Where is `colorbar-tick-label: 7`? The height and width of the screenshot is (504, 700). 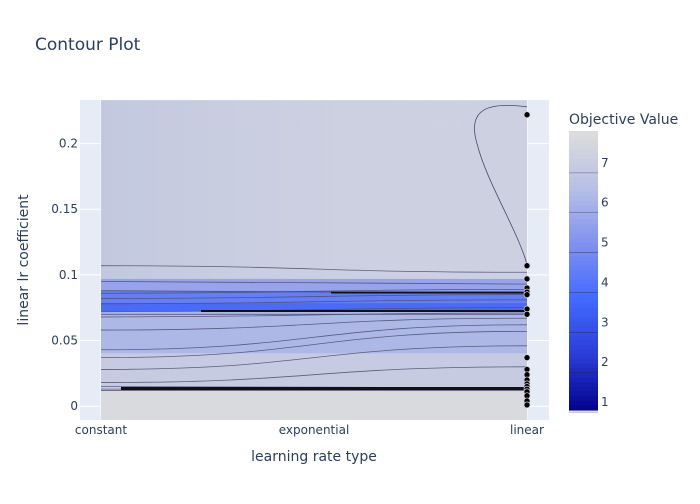
colorbar-tick-label: 7 is located at coordinates (605, 163).